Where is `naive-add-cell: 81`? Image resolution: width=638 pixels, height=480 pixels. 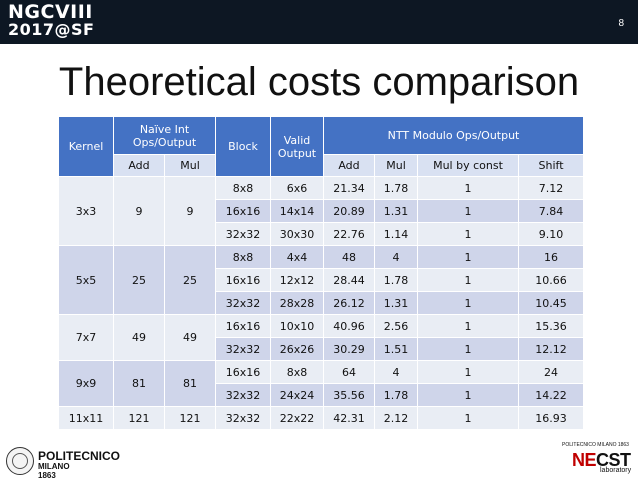 naive-add-cell: 81 is located at coordinates (139, 383).